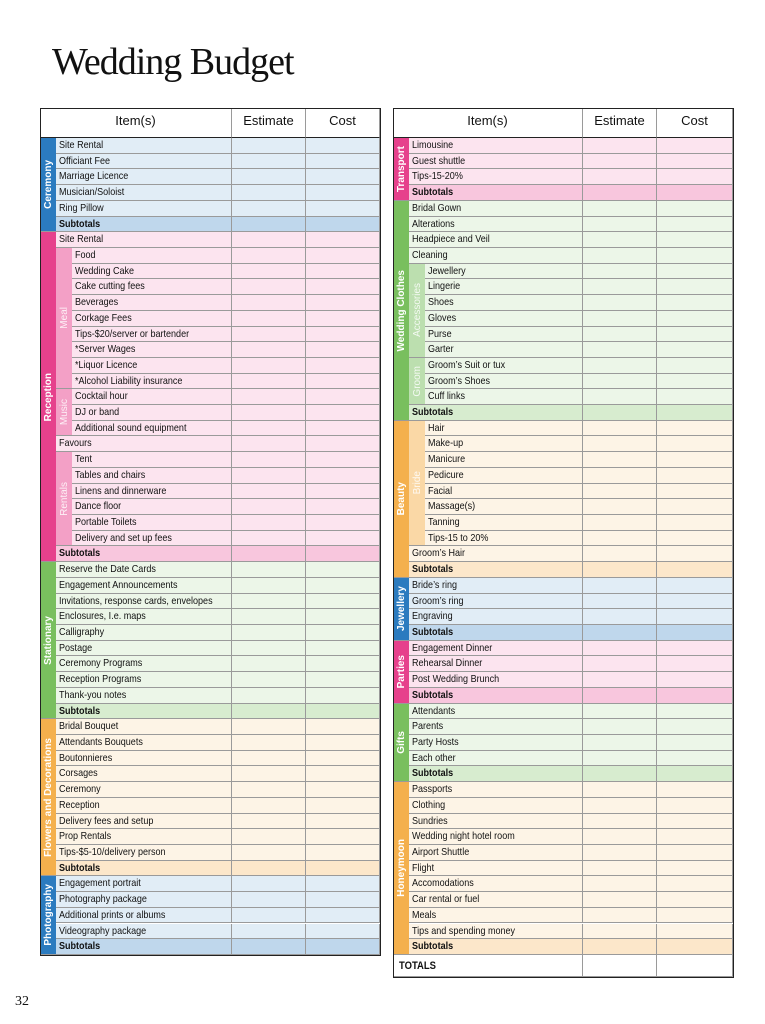  What do you see at coordinates (144, 585) in the screenshot?
I see `item-cell: Engagement Announcements` at bounding box center [144, 585].